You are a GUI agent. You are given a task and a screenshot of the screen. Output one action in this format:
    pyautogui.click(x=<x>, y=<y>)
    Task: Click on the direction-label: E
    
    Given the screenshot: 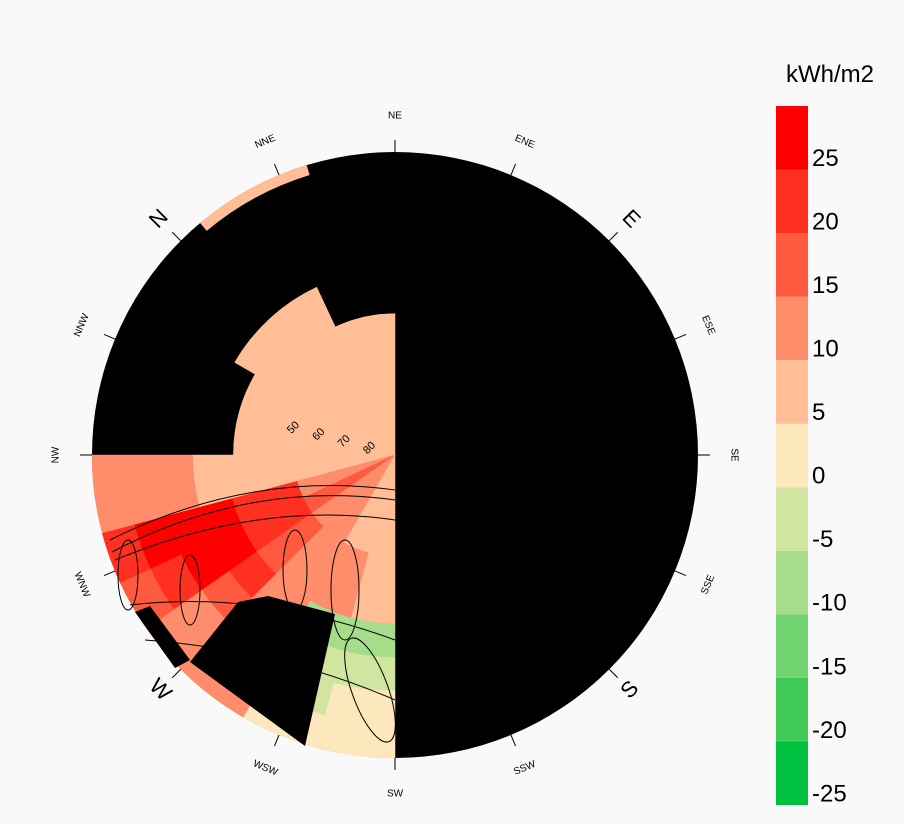 What is the action you would take?
    pyautogui.click(x=632, y=218)
    